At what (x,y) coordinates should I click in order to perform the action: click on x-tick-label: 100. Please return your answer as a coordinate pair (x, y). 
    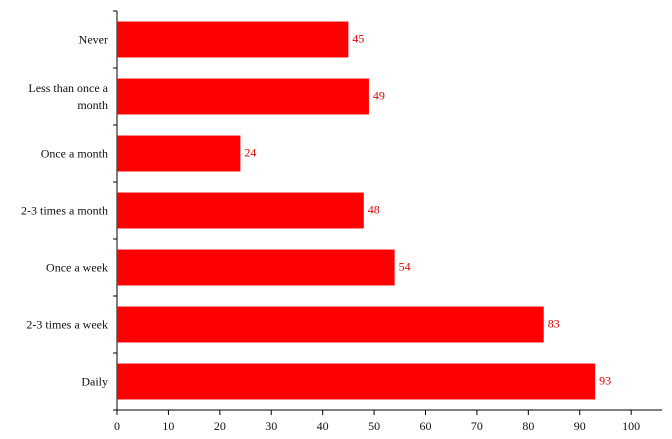
    Looking at the image, I should click on (631, 426).